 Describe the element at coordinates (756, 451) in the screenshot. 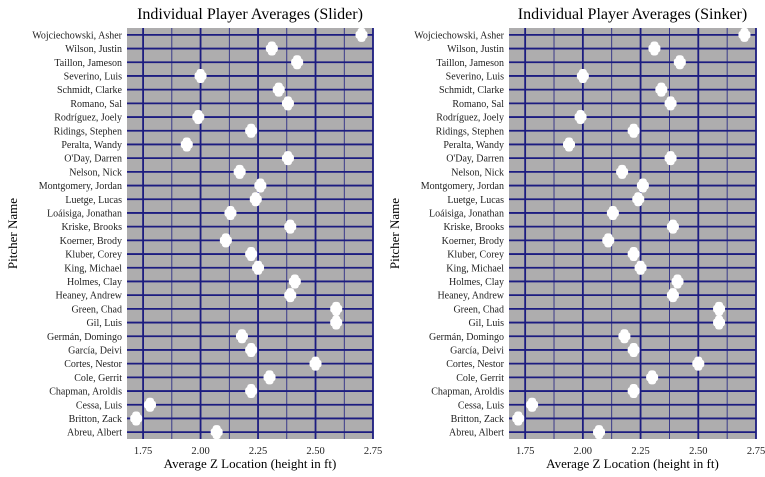

I see `x-tick-label: 2.75` at that location.